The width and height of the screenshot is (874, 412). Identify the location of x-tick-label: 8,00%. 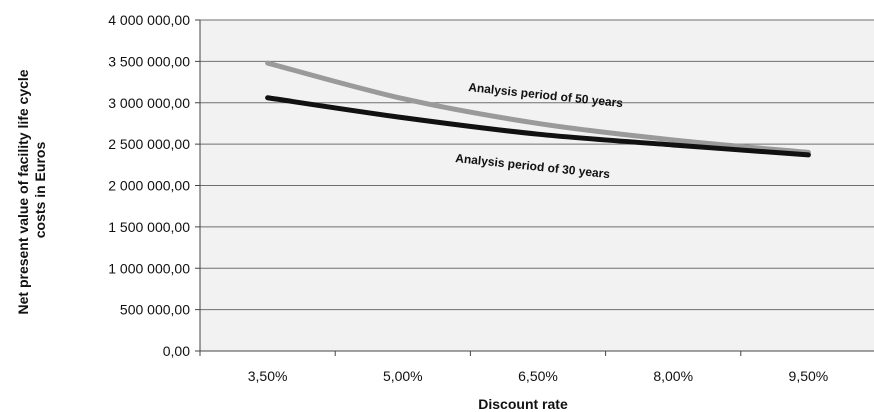
(673, 376).